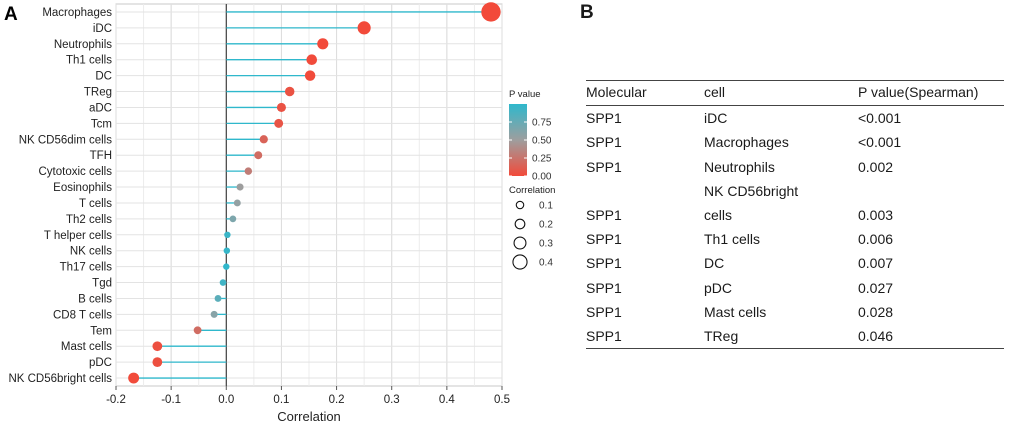 This screenshot has width=1010, height=428. What do you see at coordinates (781, 203) in the screenshot?
I see `cell-celltype: NK CD56bright cells` at bounding box center [781, 203].